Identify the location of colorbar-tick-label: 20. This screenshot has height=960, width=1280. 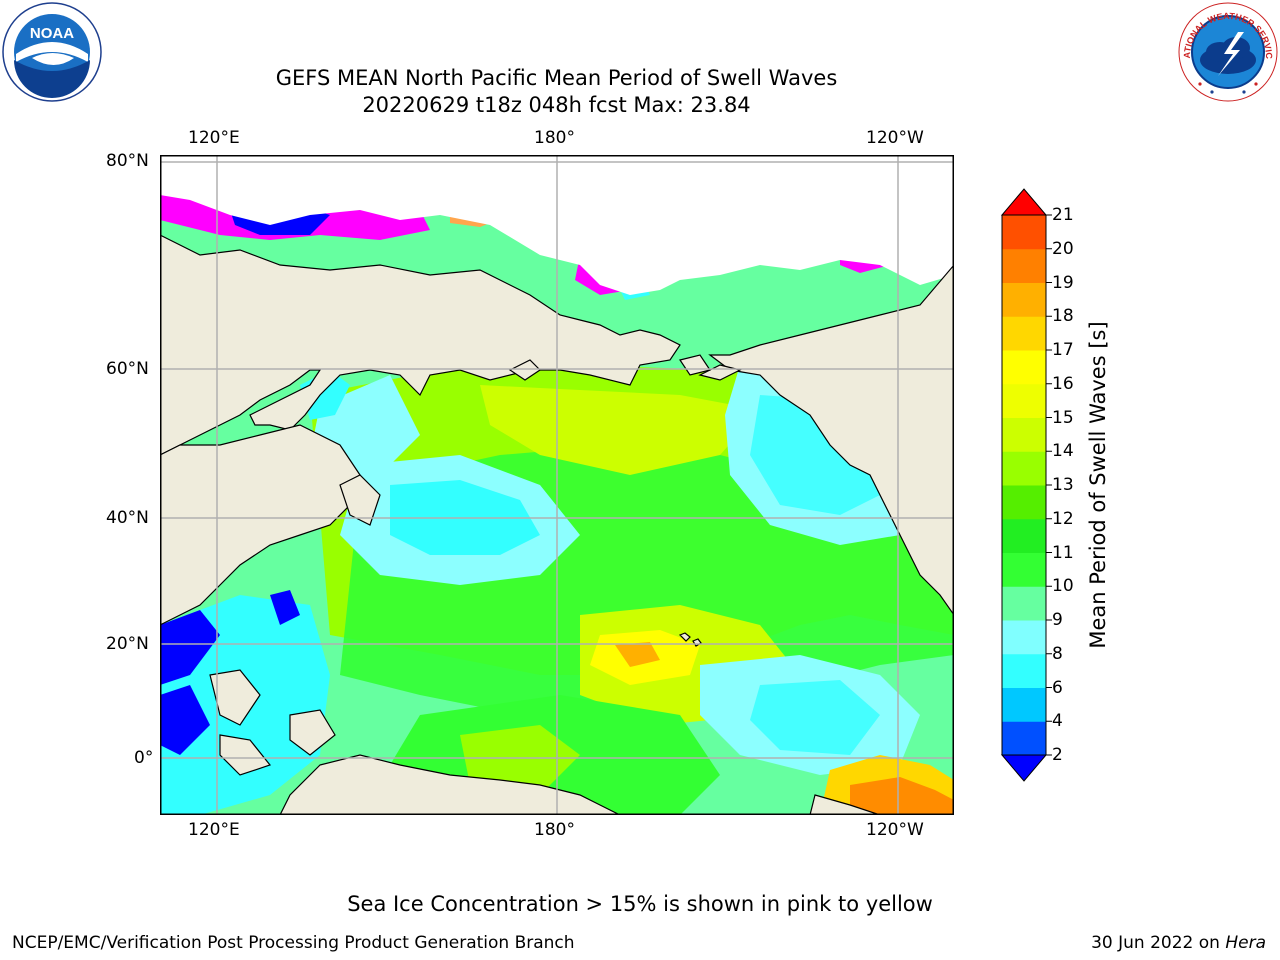
(1063, 248).